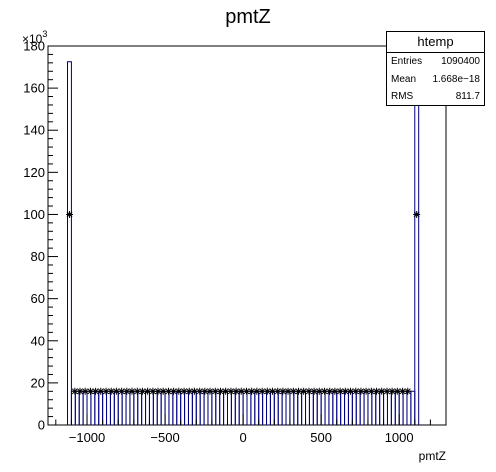 Image resolution: width=496 pixels, height=472 pixels. I want to click on y-tick-label: 0, so click(41, 425).